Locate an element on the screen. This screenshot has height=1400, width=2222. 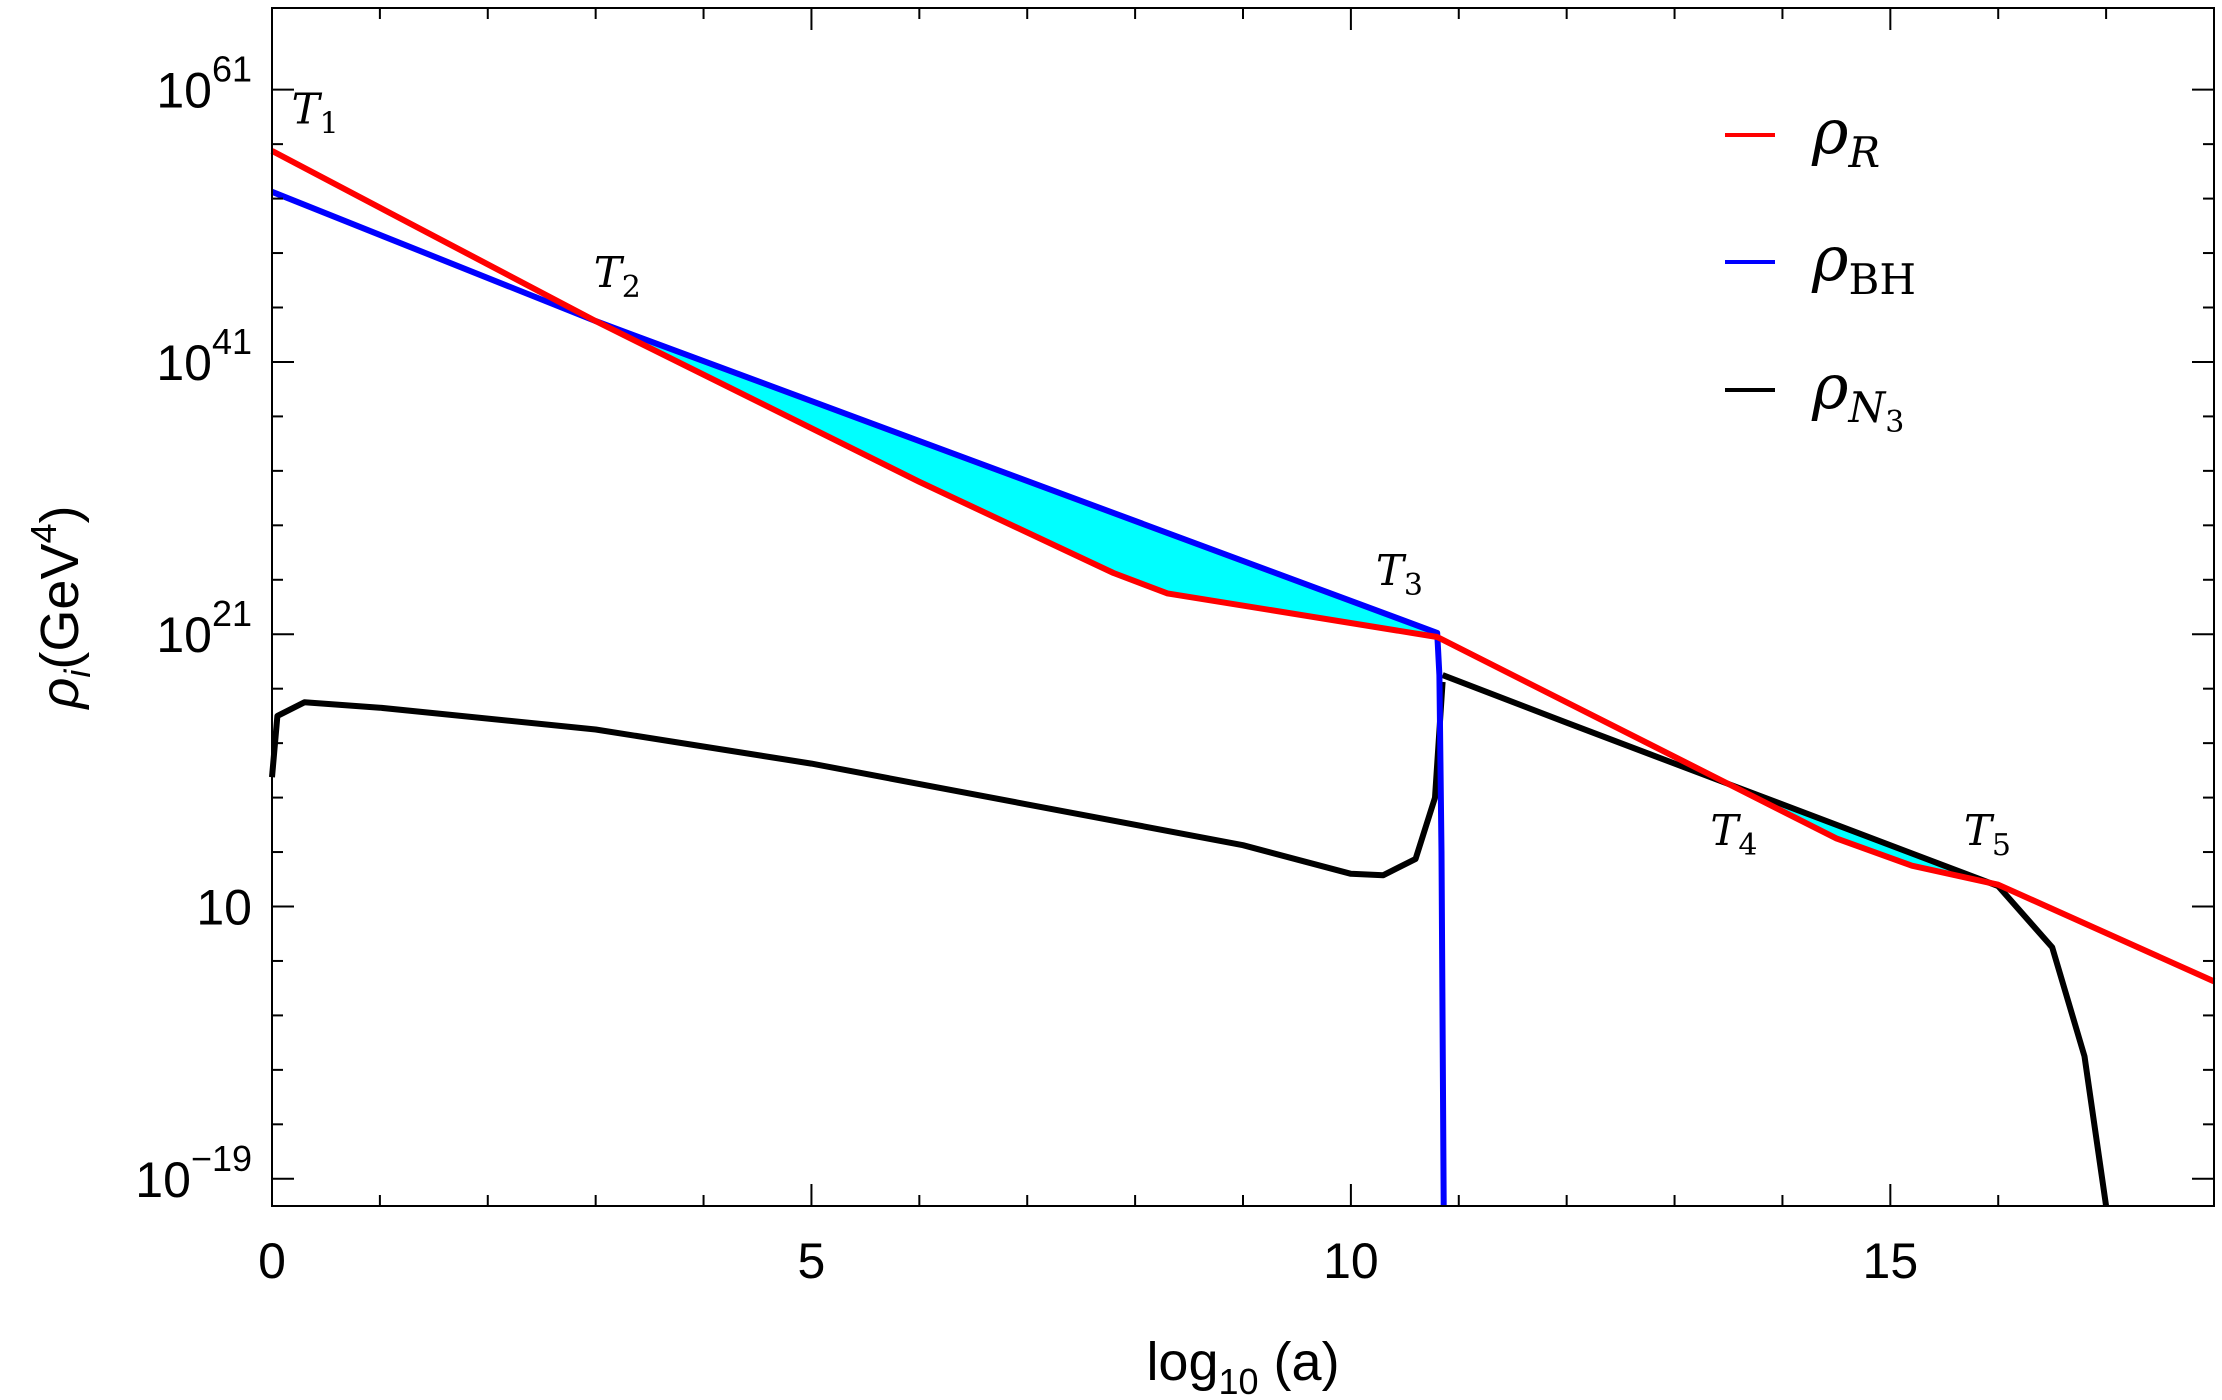
x-tick-label: 5 is located at coordinates (812, 1261).